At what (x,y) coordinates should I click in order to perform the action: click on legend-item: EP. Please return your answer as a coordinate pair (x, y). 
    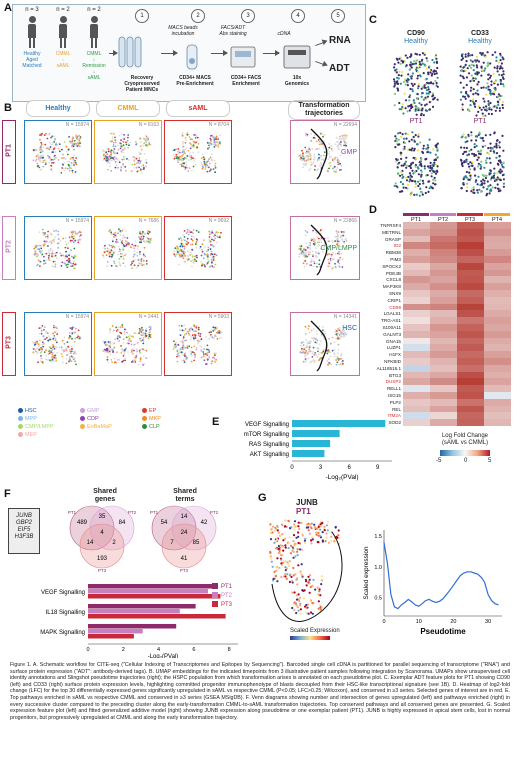
    Looking at the image, I should click on (149, 411).